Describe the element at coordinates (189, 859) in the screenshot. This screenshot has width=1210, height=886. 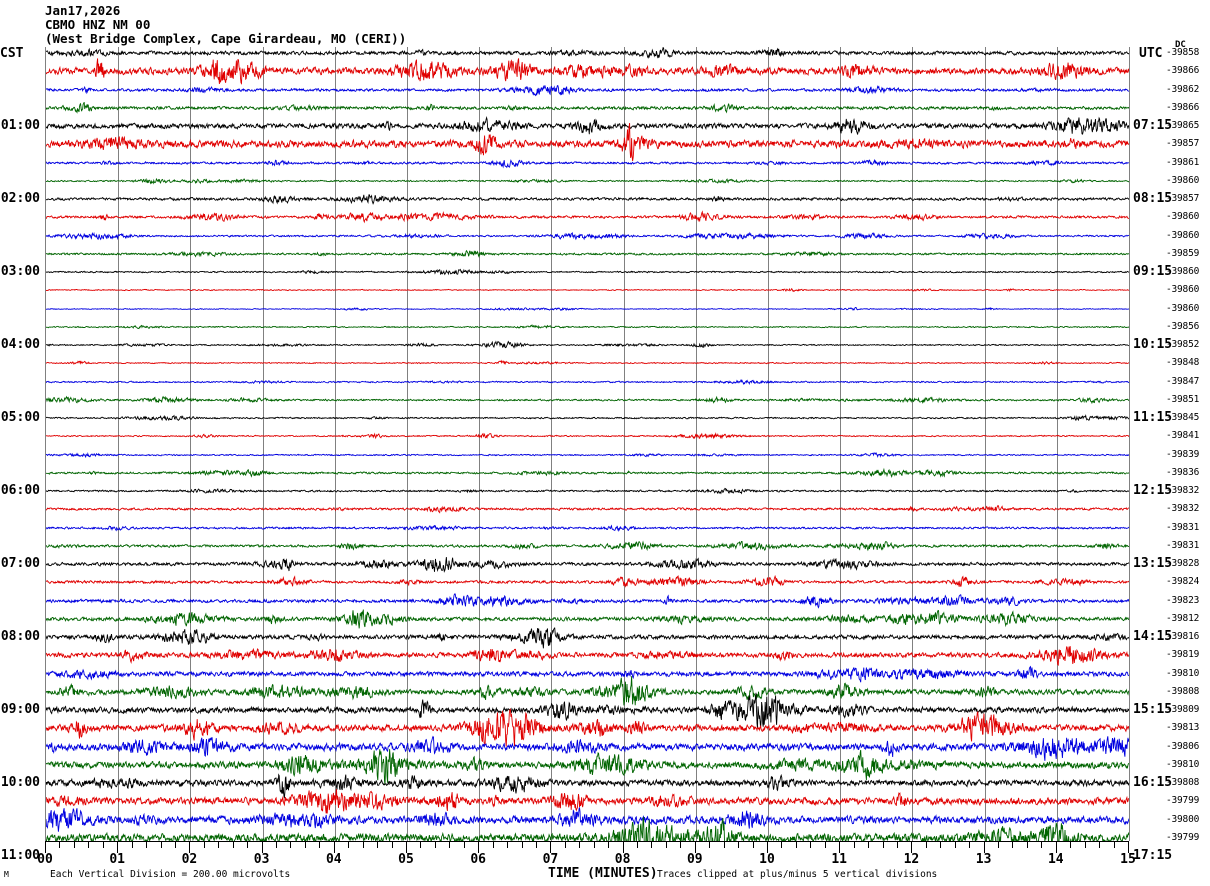
I see `x-tick-label: 02` at that location.